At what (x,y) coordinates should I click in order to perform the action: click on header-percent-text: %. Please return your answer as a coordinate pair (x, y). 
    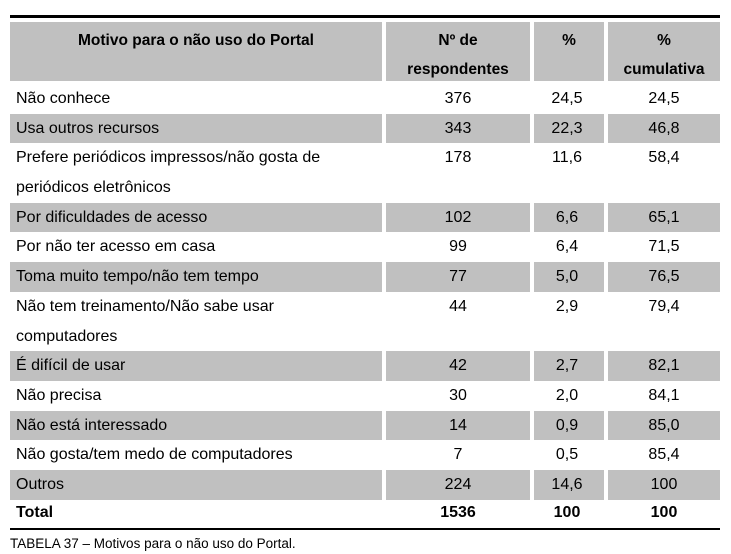
    Looking at the image, I should click on (569, 40).